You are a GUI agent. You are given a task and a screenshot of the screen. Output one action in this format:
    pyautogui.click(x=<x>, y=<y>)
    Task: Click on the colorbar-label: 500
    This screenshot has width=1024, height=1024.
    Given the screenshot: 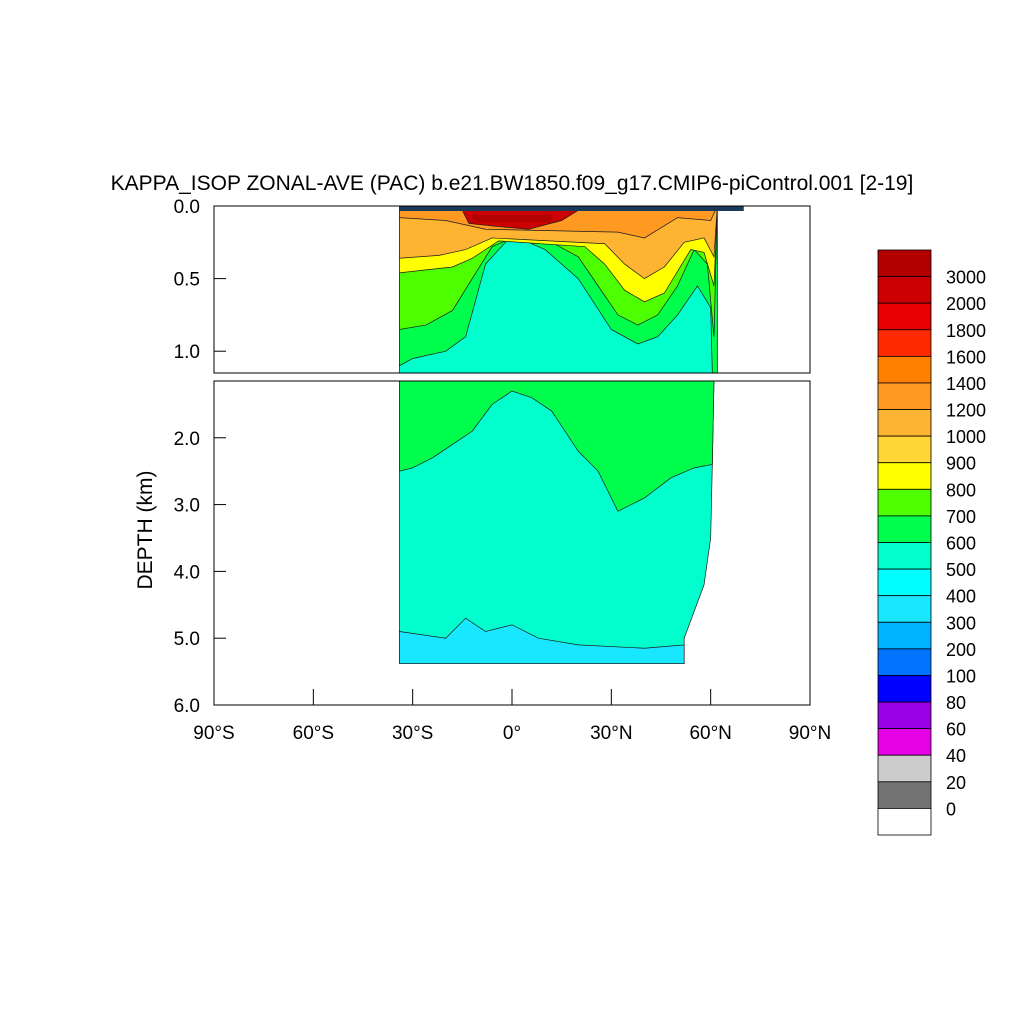 What is the action you would take?
    pyautogui.click(x=961, y=570)
    